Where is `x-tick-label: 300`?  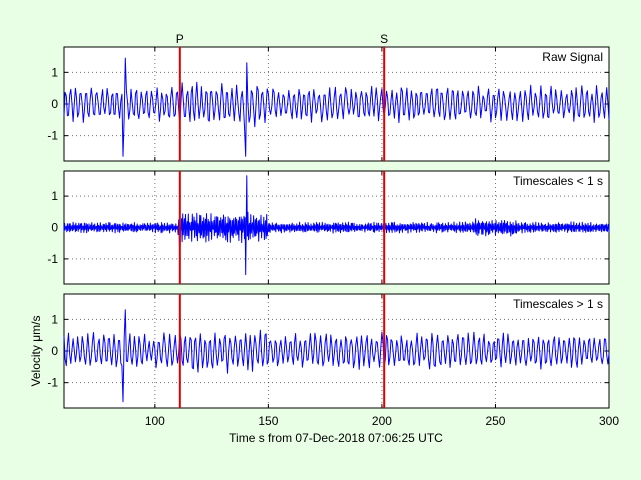
x-tick-label: 300 is located at coordinates (609, 421).